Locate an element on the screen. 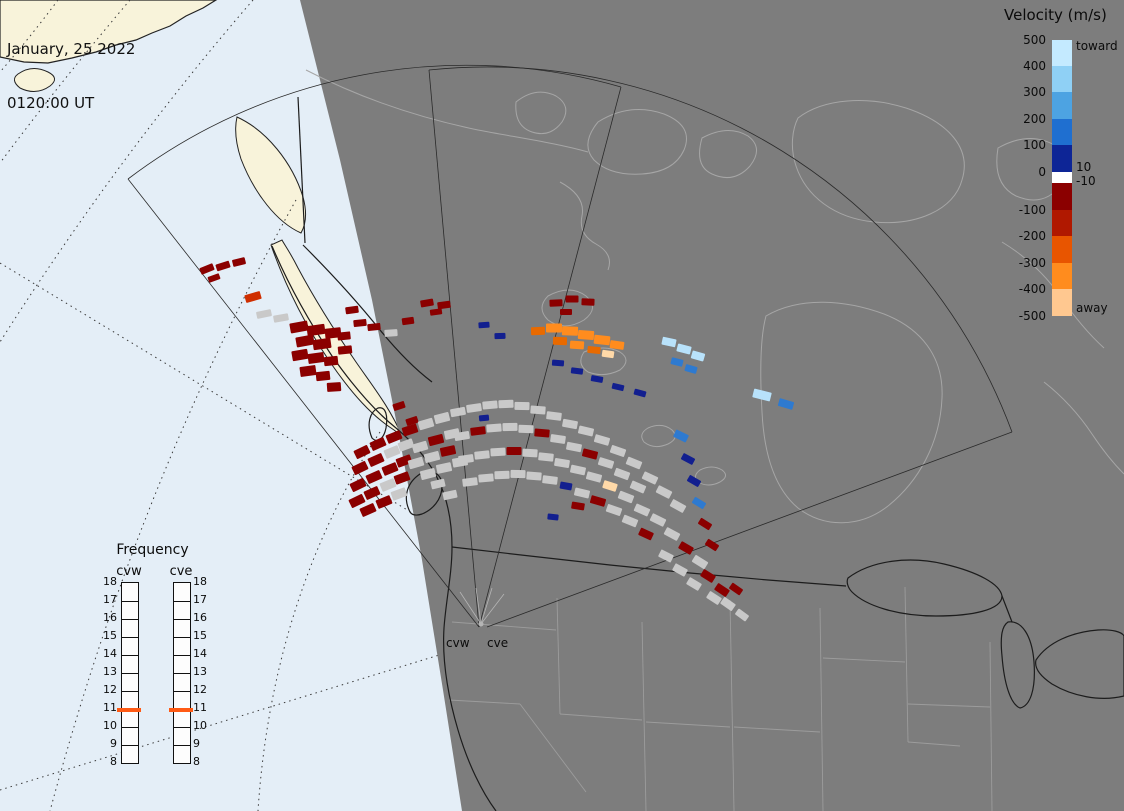 Image resolution: width=1124 pixels, height=811 pixels. lake-outline is located at coordinates (658, 436).